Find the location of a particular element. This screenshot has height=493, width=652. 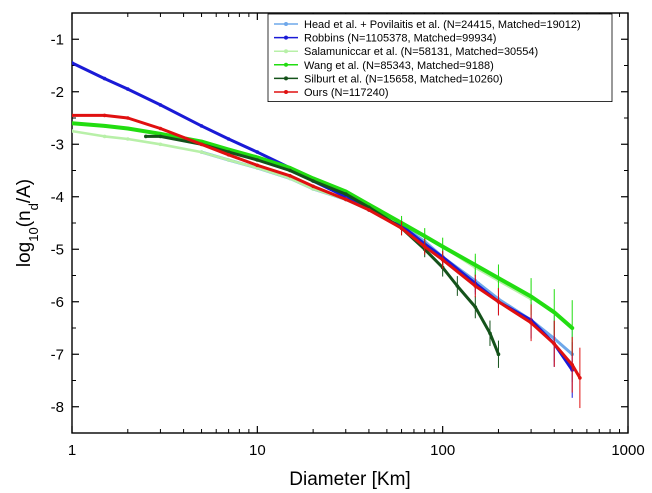

y-tick-label: -4 is located at coordinates (57, 197).